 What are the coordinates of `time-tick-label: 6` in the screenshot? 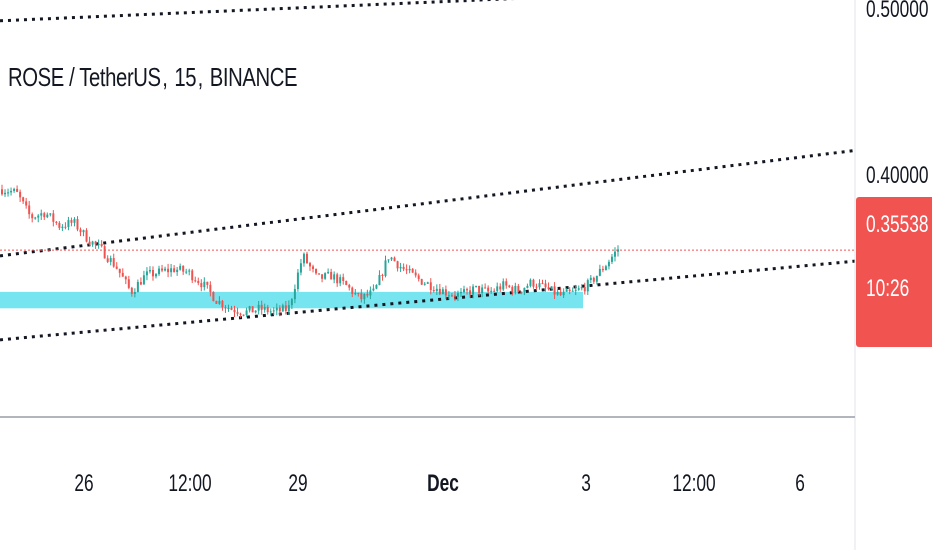 It's located at (800, 483).